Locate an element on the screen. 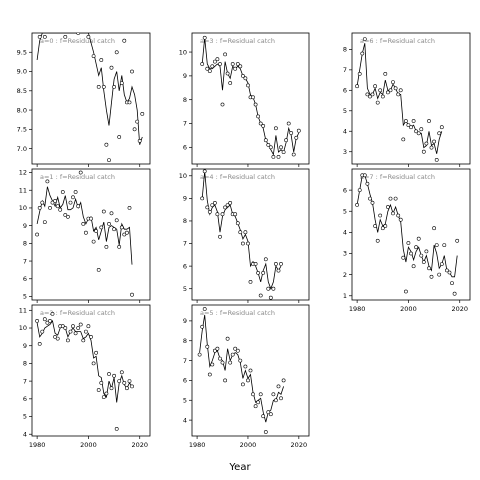 The height and width of the screenshot is (480, 480). y-tick-label: 3 is located at coordinates (345, 152).